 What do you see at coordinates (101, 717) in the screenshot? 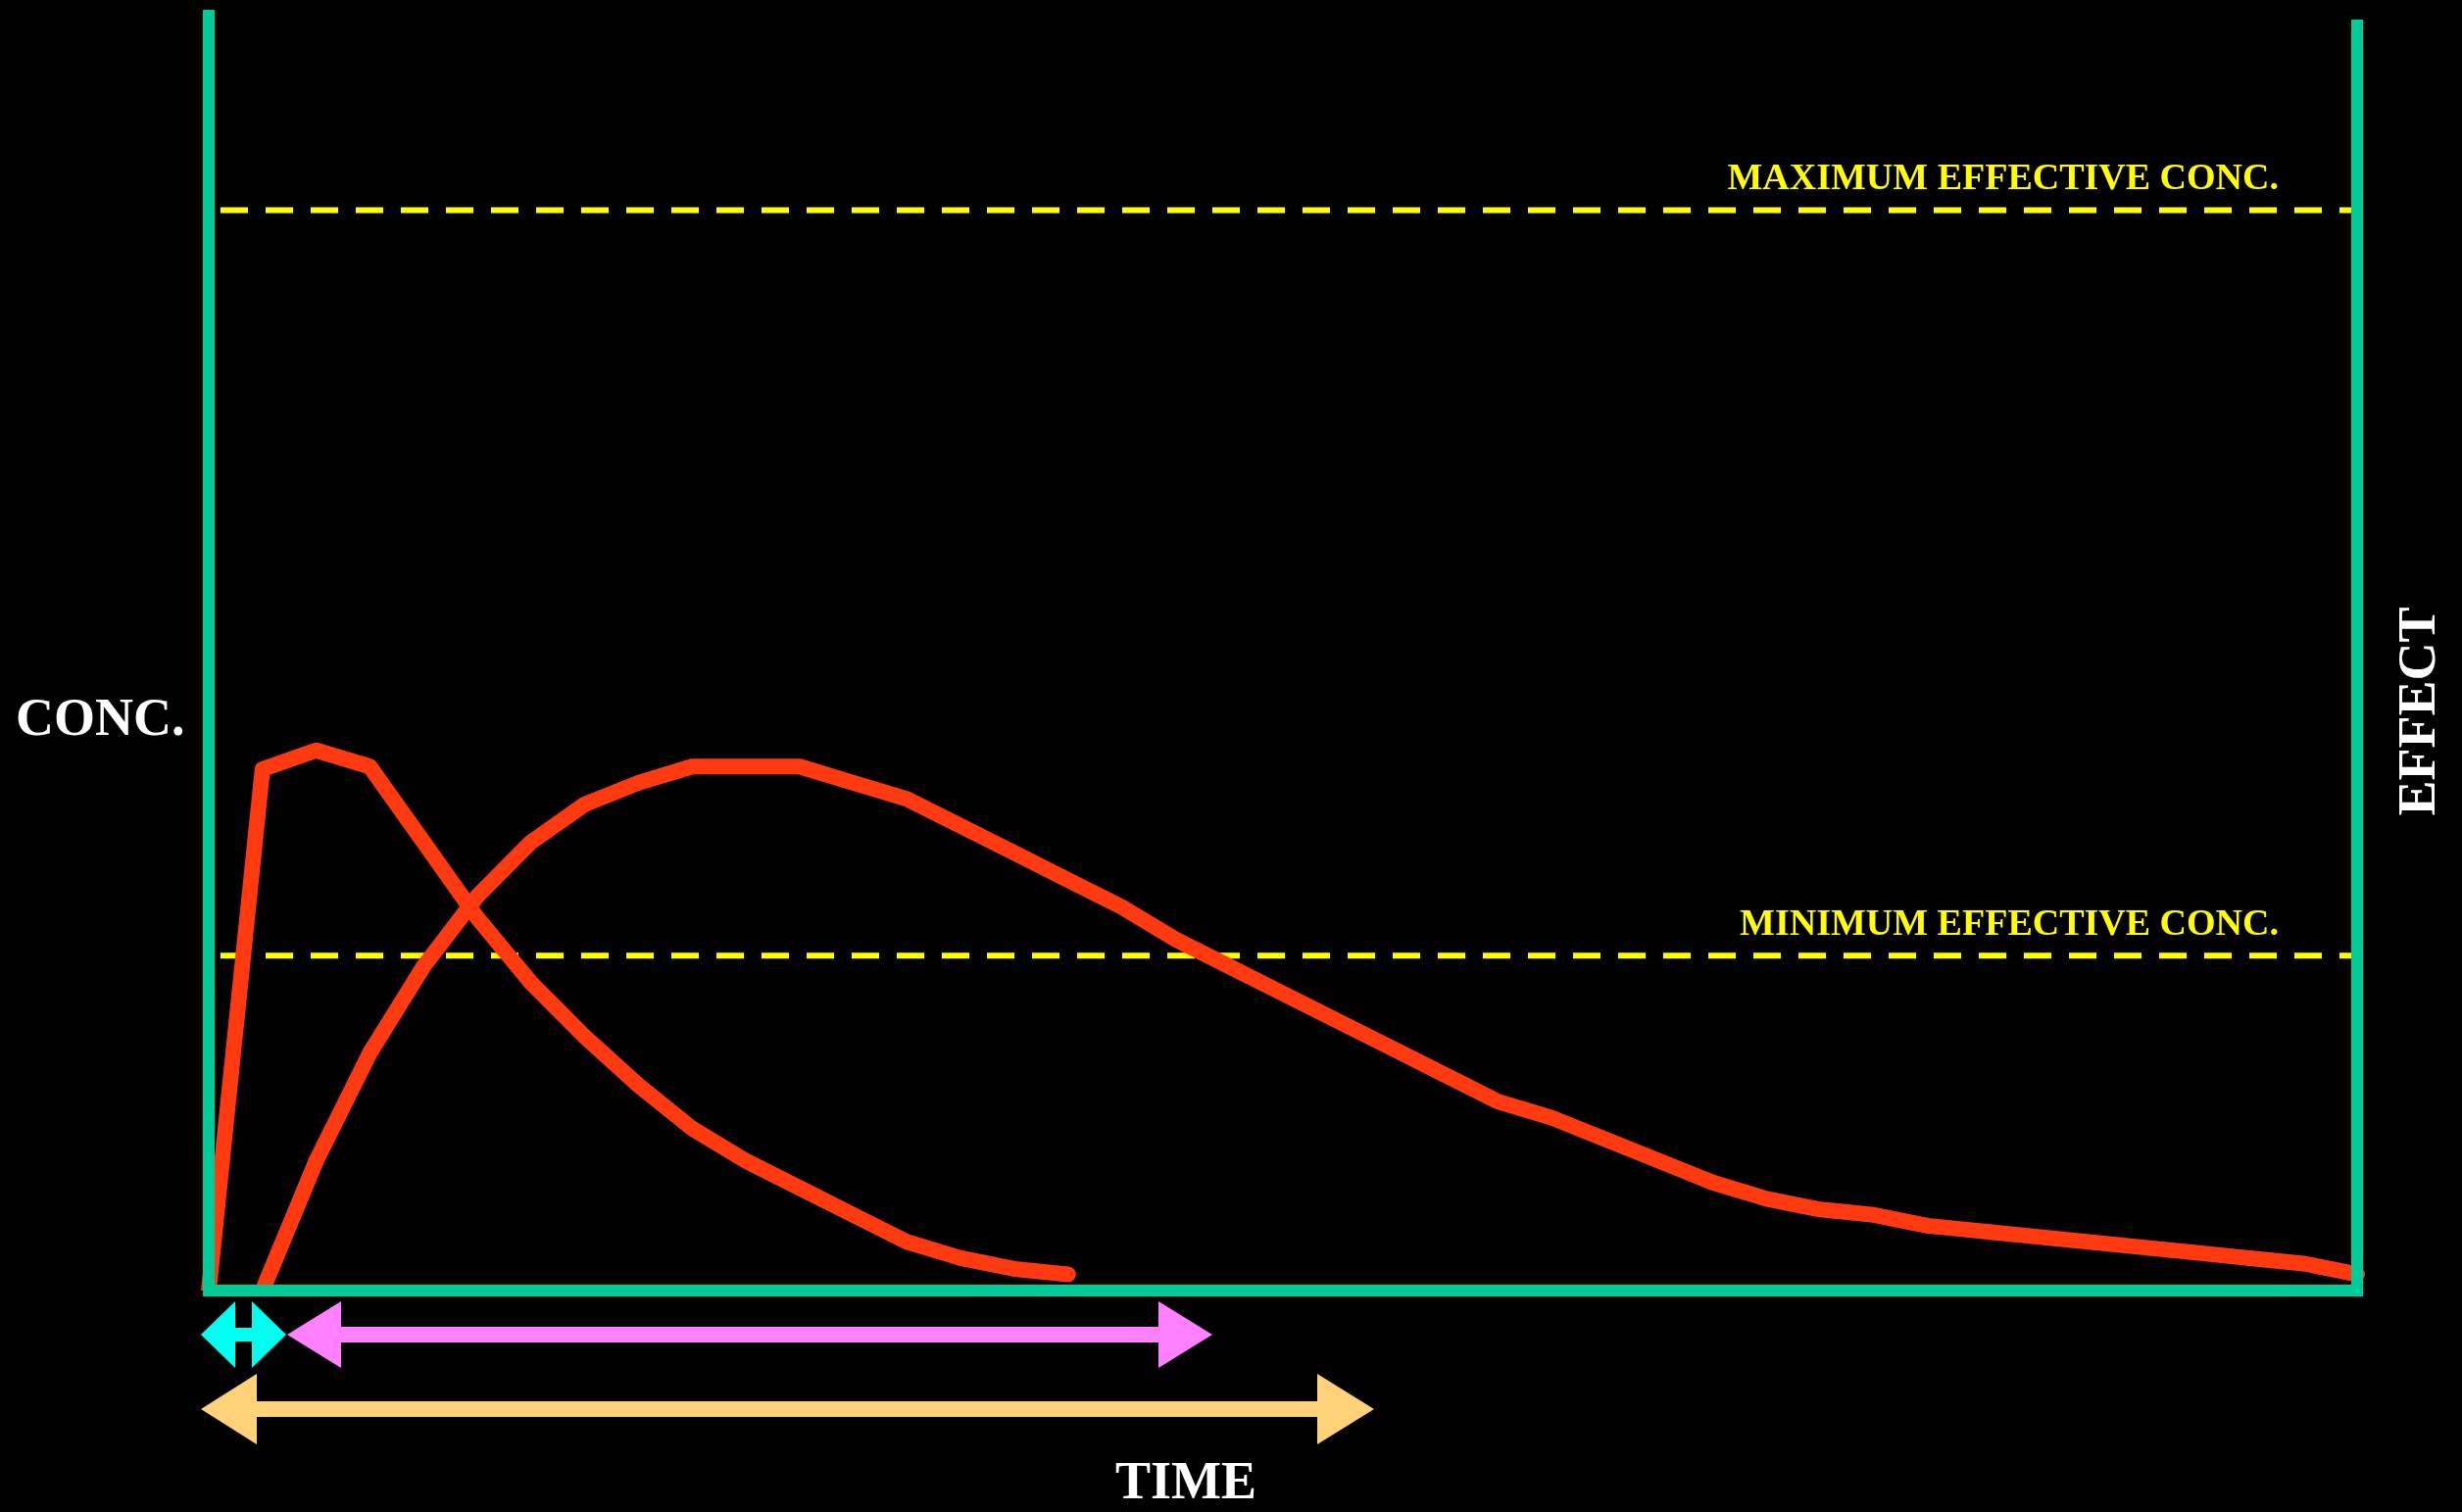
I see `y-axis-title: CONC.` at bounding box center [101, 717].